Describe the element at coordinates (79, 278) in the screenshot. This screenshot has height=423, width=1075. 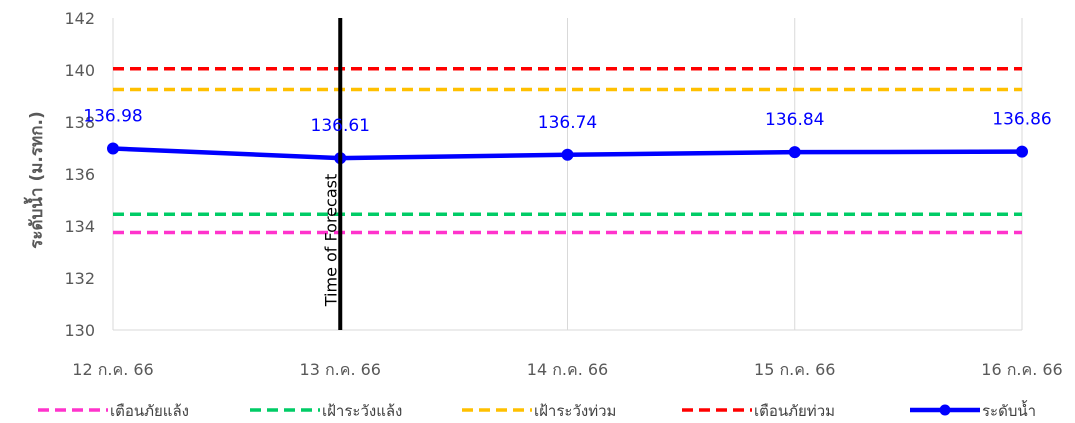
I see `y-tick-label: 132` at that location.